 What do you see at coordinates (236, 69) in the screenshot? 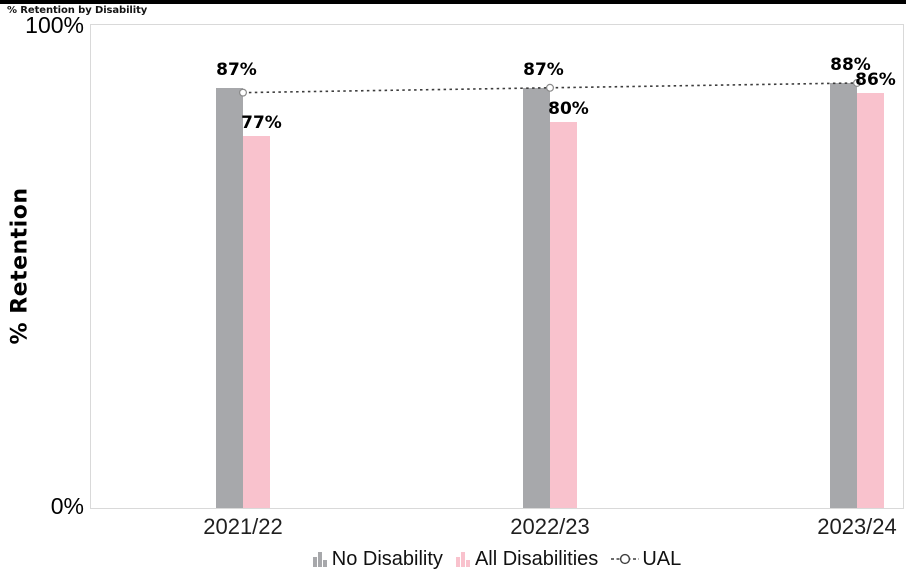
I see `bar-label-no-disability-2021-22: 87%` at bounding box center [236, 69].